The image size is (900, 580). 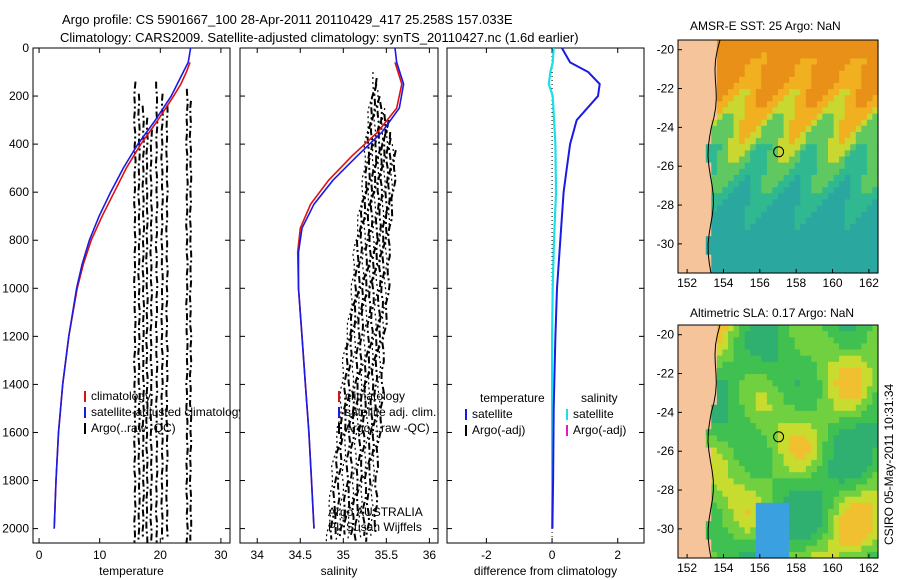 What do you see at coordinates (221, 555) in the screenshot?
I see `x-tick-label-0: 30` at bounding box center [221, 555].